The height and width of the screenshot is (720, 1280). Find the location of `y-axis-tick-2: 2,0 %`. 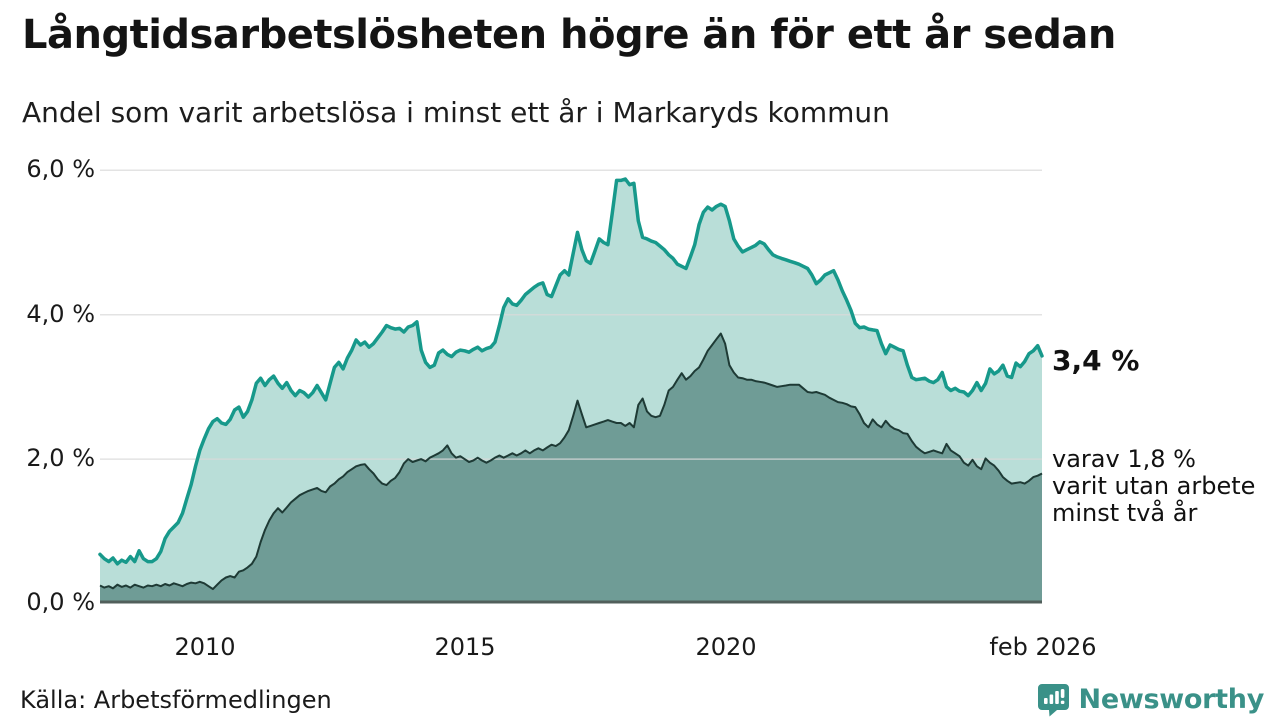

y-axis-tick-2: 2,0 % is located at coordinates (60, 458).